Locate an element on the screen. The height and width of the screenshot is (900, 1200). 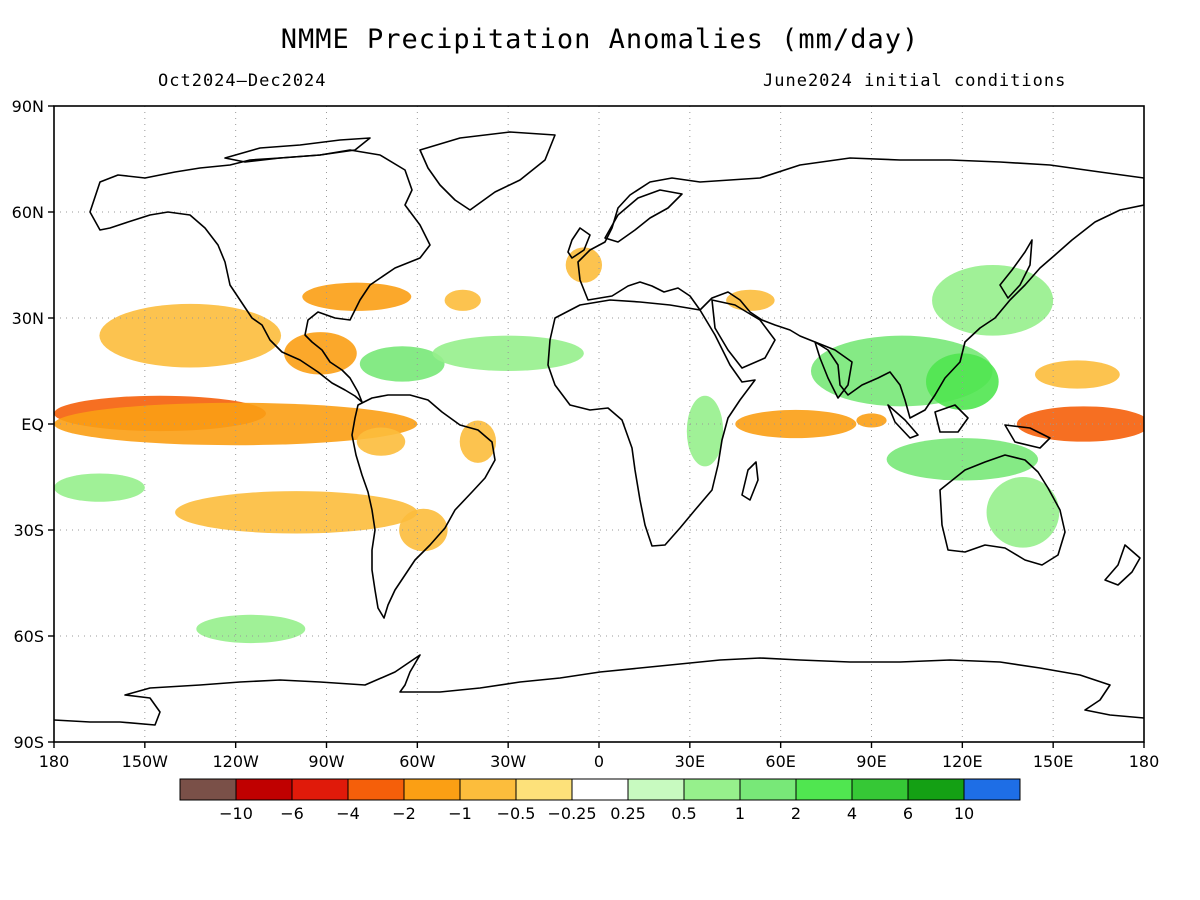
coastline-india is located at coordinates (833, 370).